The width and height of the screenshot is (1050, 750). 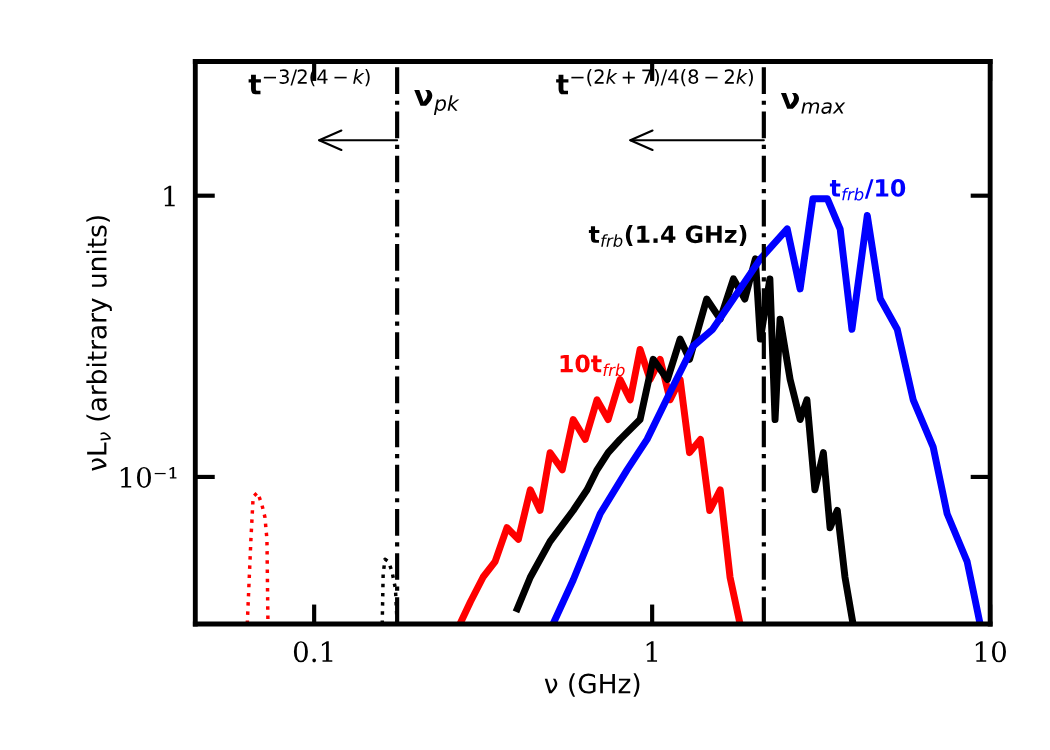 What do you see at coordinates (813, 103) in the screenshot?
I see `ref-line-label: ν$_{max}$` at bounding box center [813, 103].